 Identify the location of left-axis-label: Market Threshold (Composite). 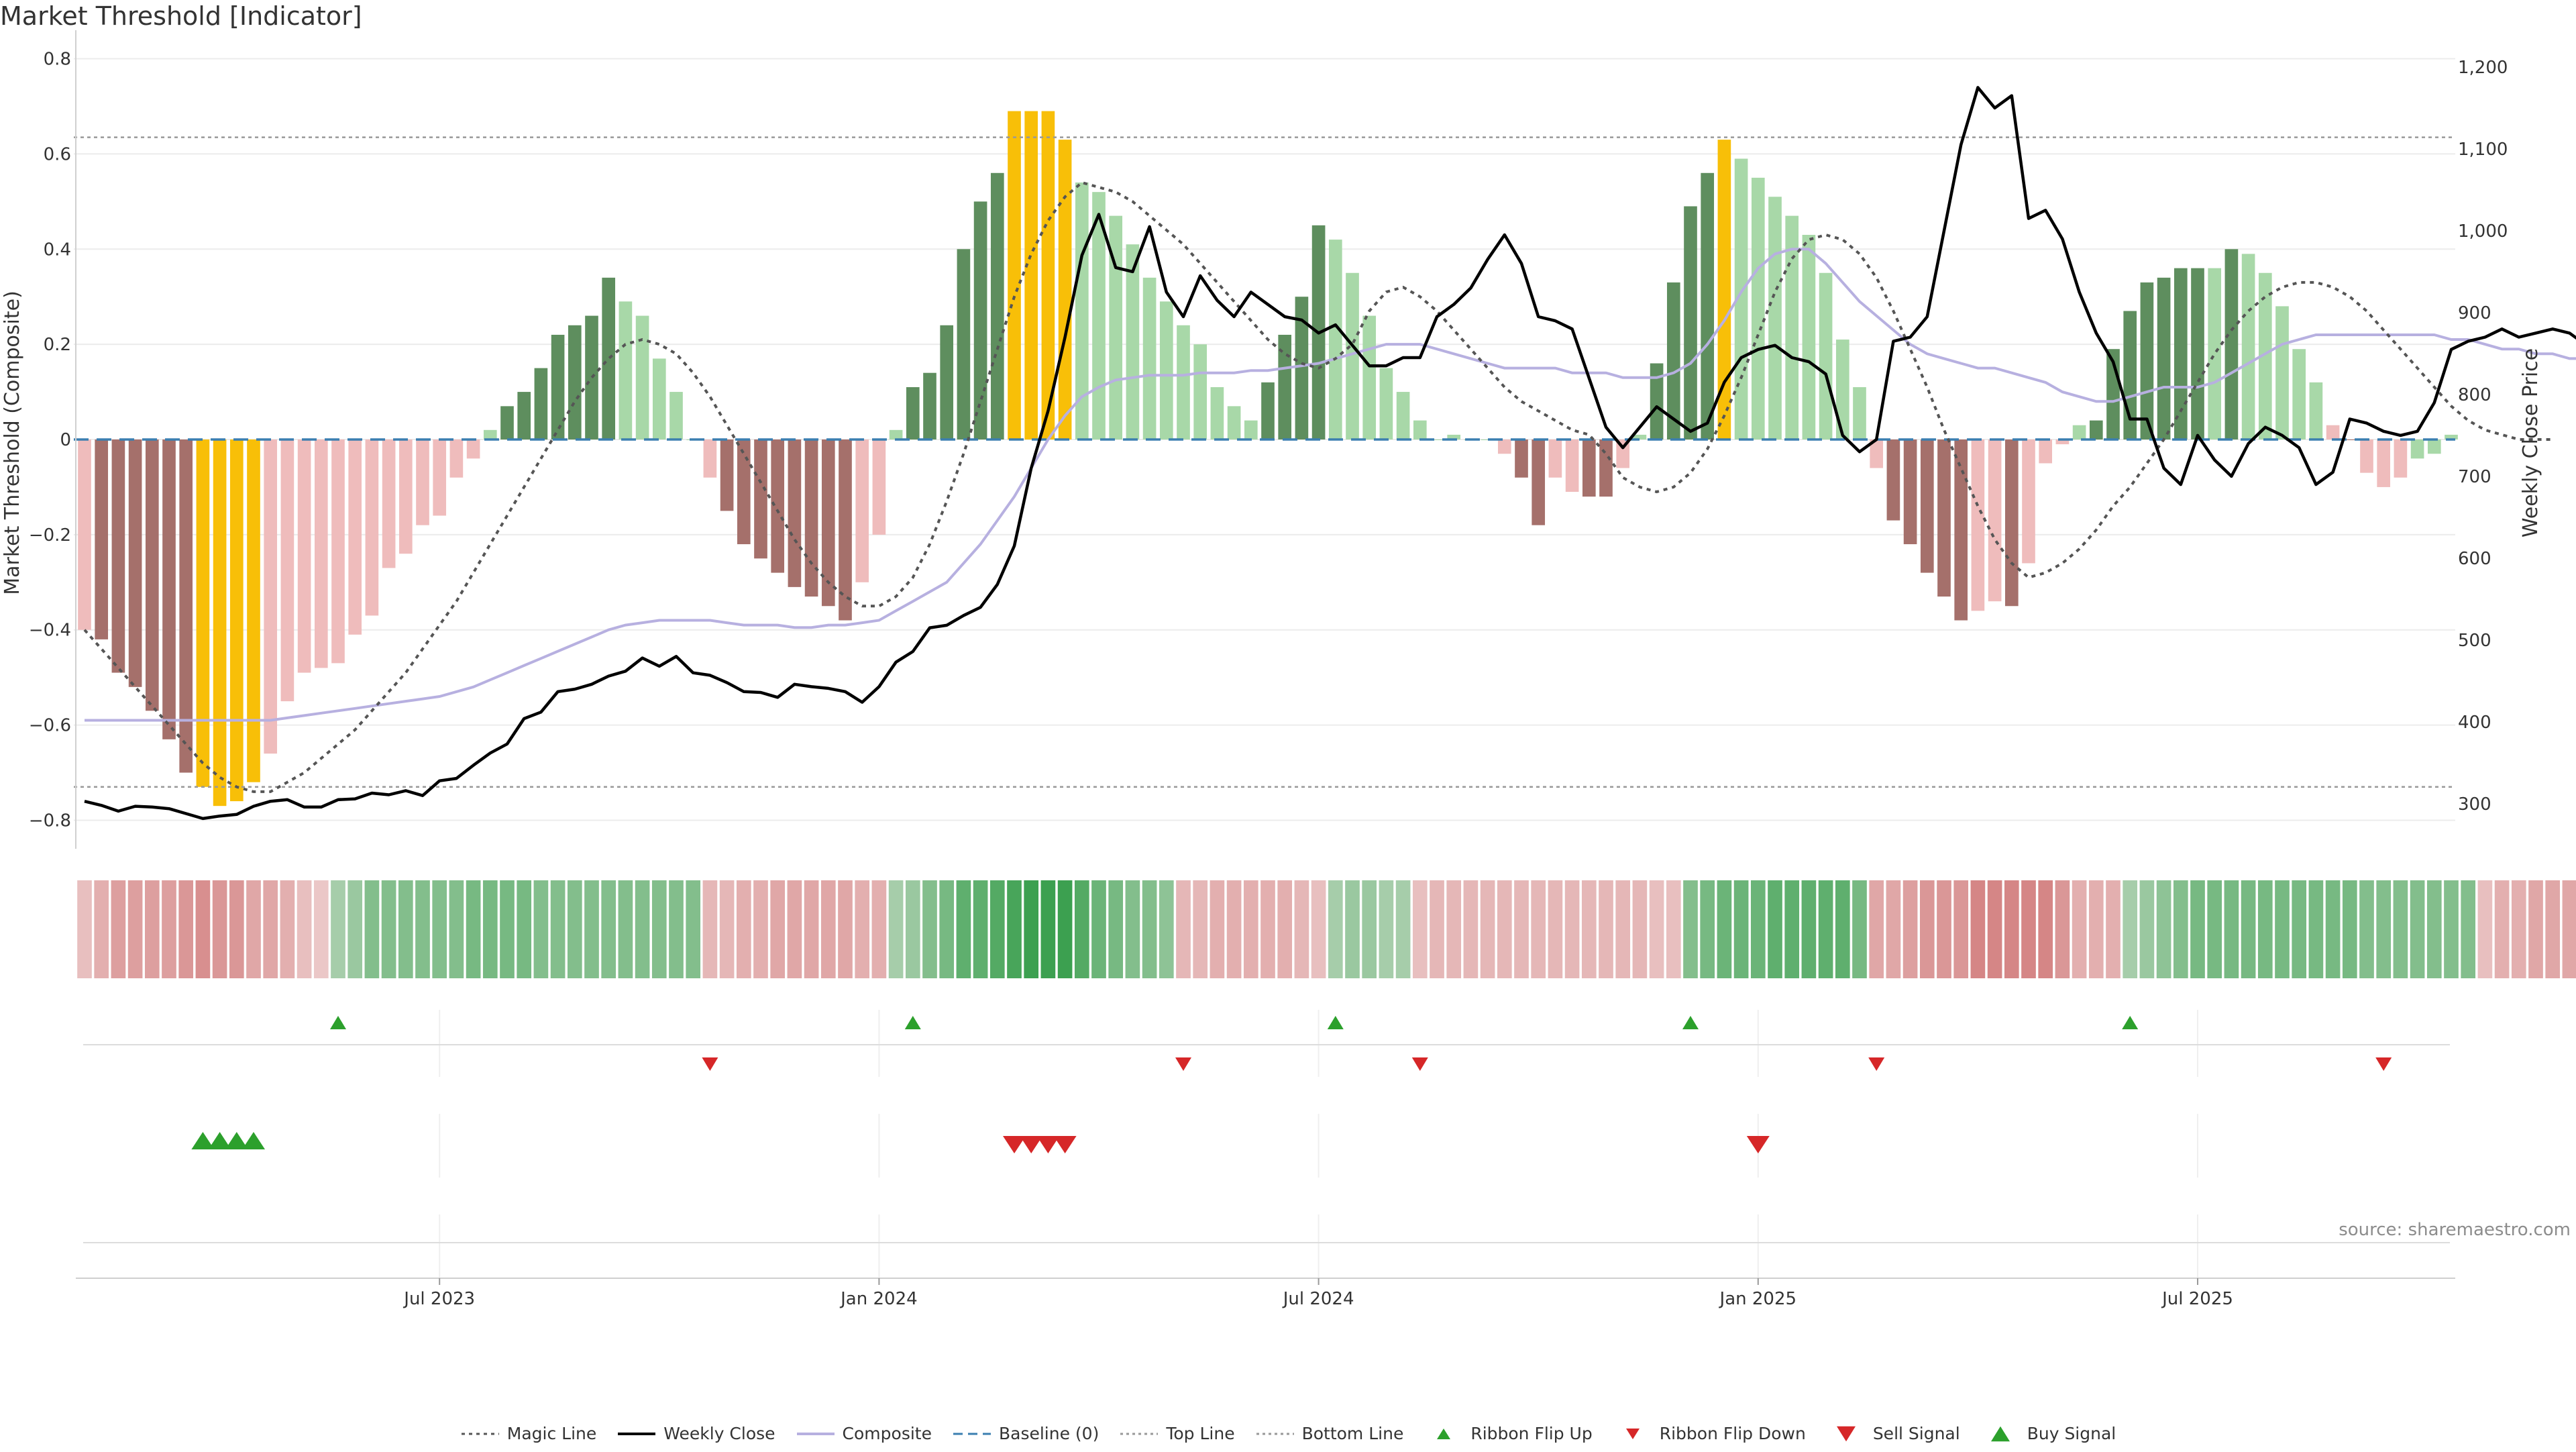
(12, 443).